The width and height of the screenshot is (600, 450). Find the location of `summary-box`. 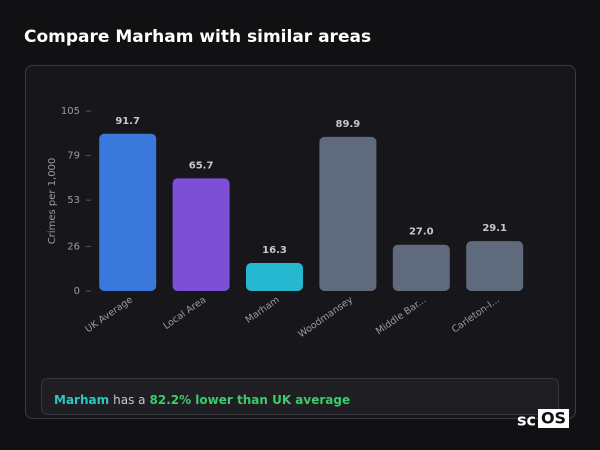

summary-box is located at coordinates (300, 396).